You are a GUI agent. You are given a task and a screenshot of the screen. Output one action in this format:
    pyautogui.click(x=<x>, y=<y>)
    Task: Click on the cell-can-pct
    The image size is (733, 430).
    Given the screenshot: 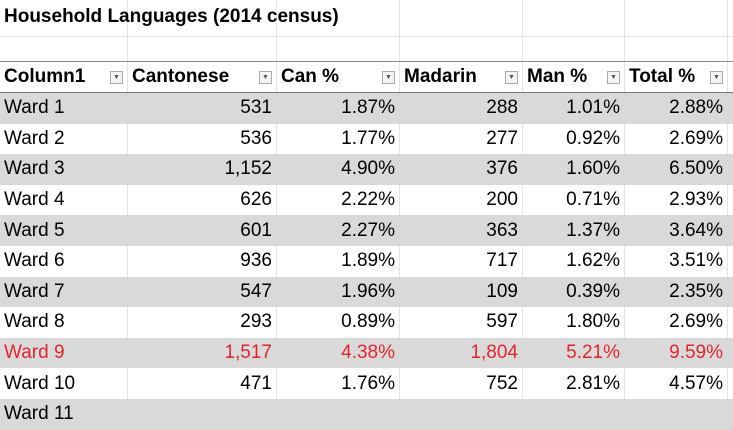 What is the action you would take?
    pyautogui.click(x=338, y=414)
    